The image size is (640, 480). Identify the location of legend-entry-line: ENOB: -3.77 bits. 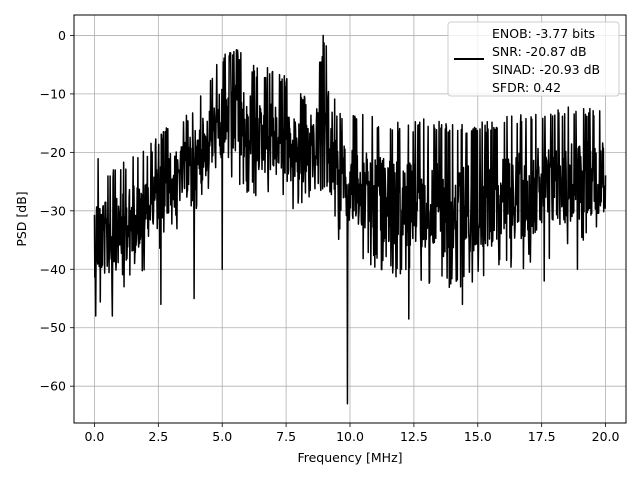
(543, 33).